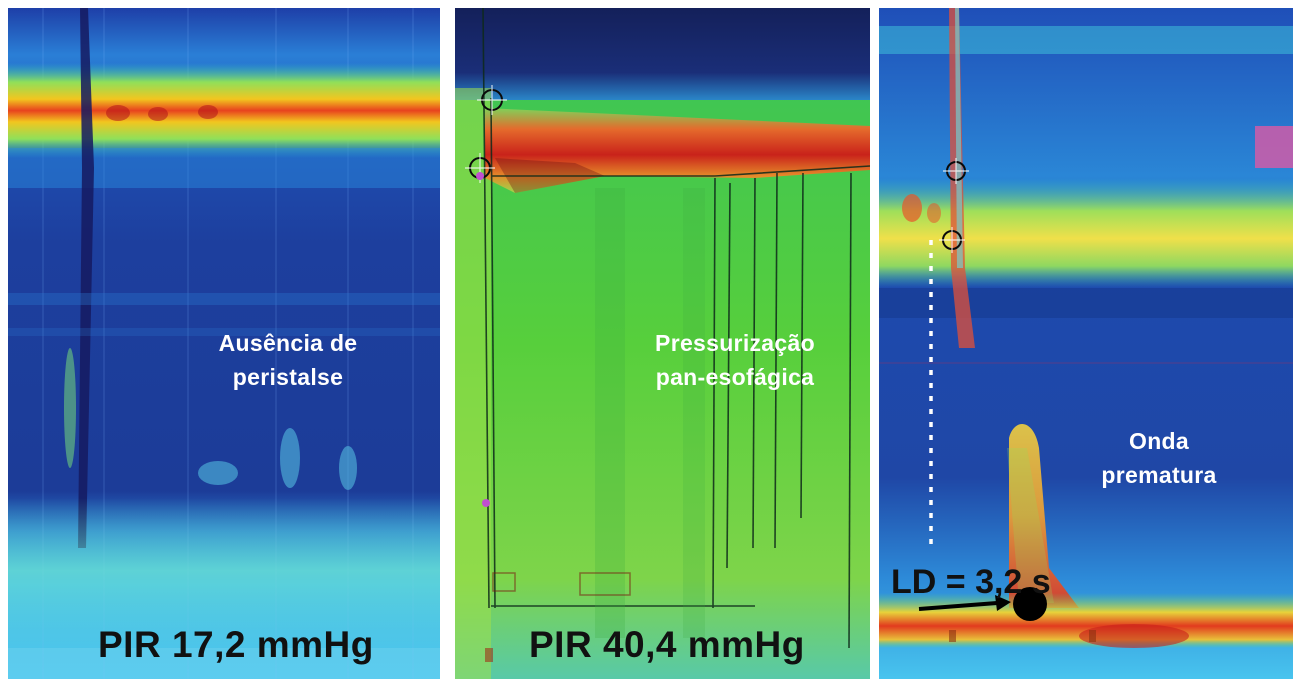 This screenshot has width=1293, height=679. What do you see at coordinates (735, 343) in the screenshot?
I see `caption-line-1: Pressurização` at bounding box center [735, 343].